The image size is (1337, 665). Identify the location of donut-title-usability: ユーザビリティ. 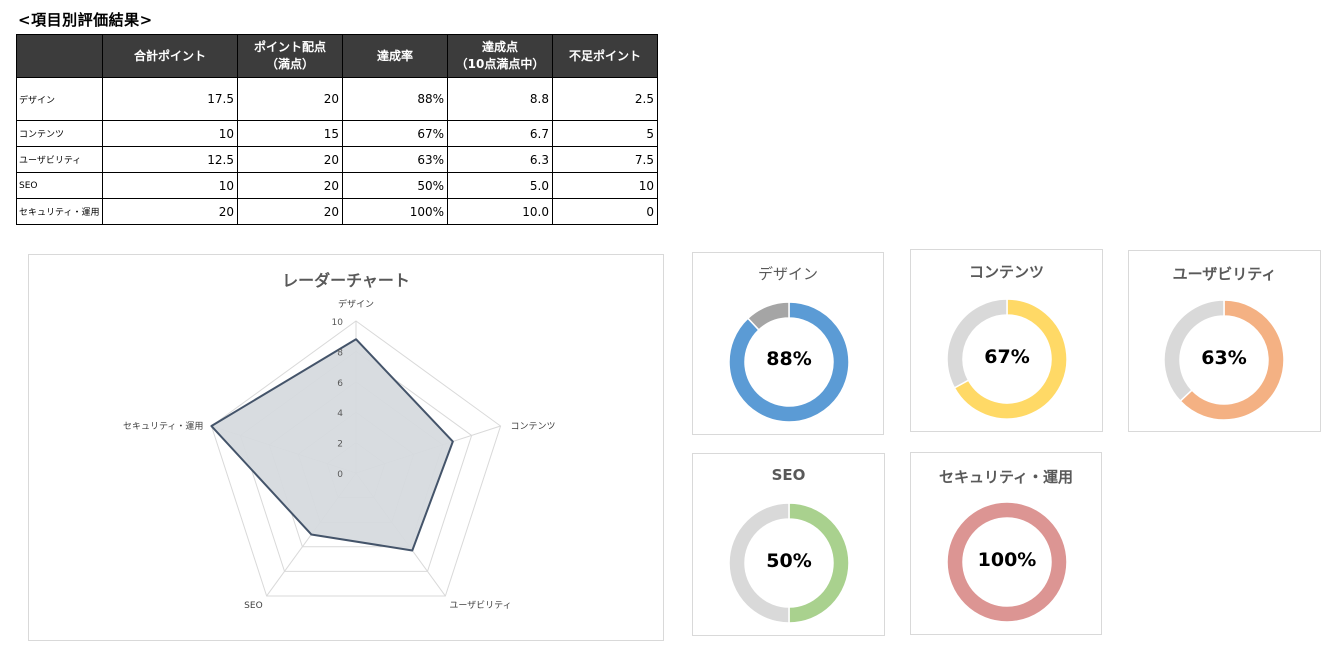
(1224, 274).